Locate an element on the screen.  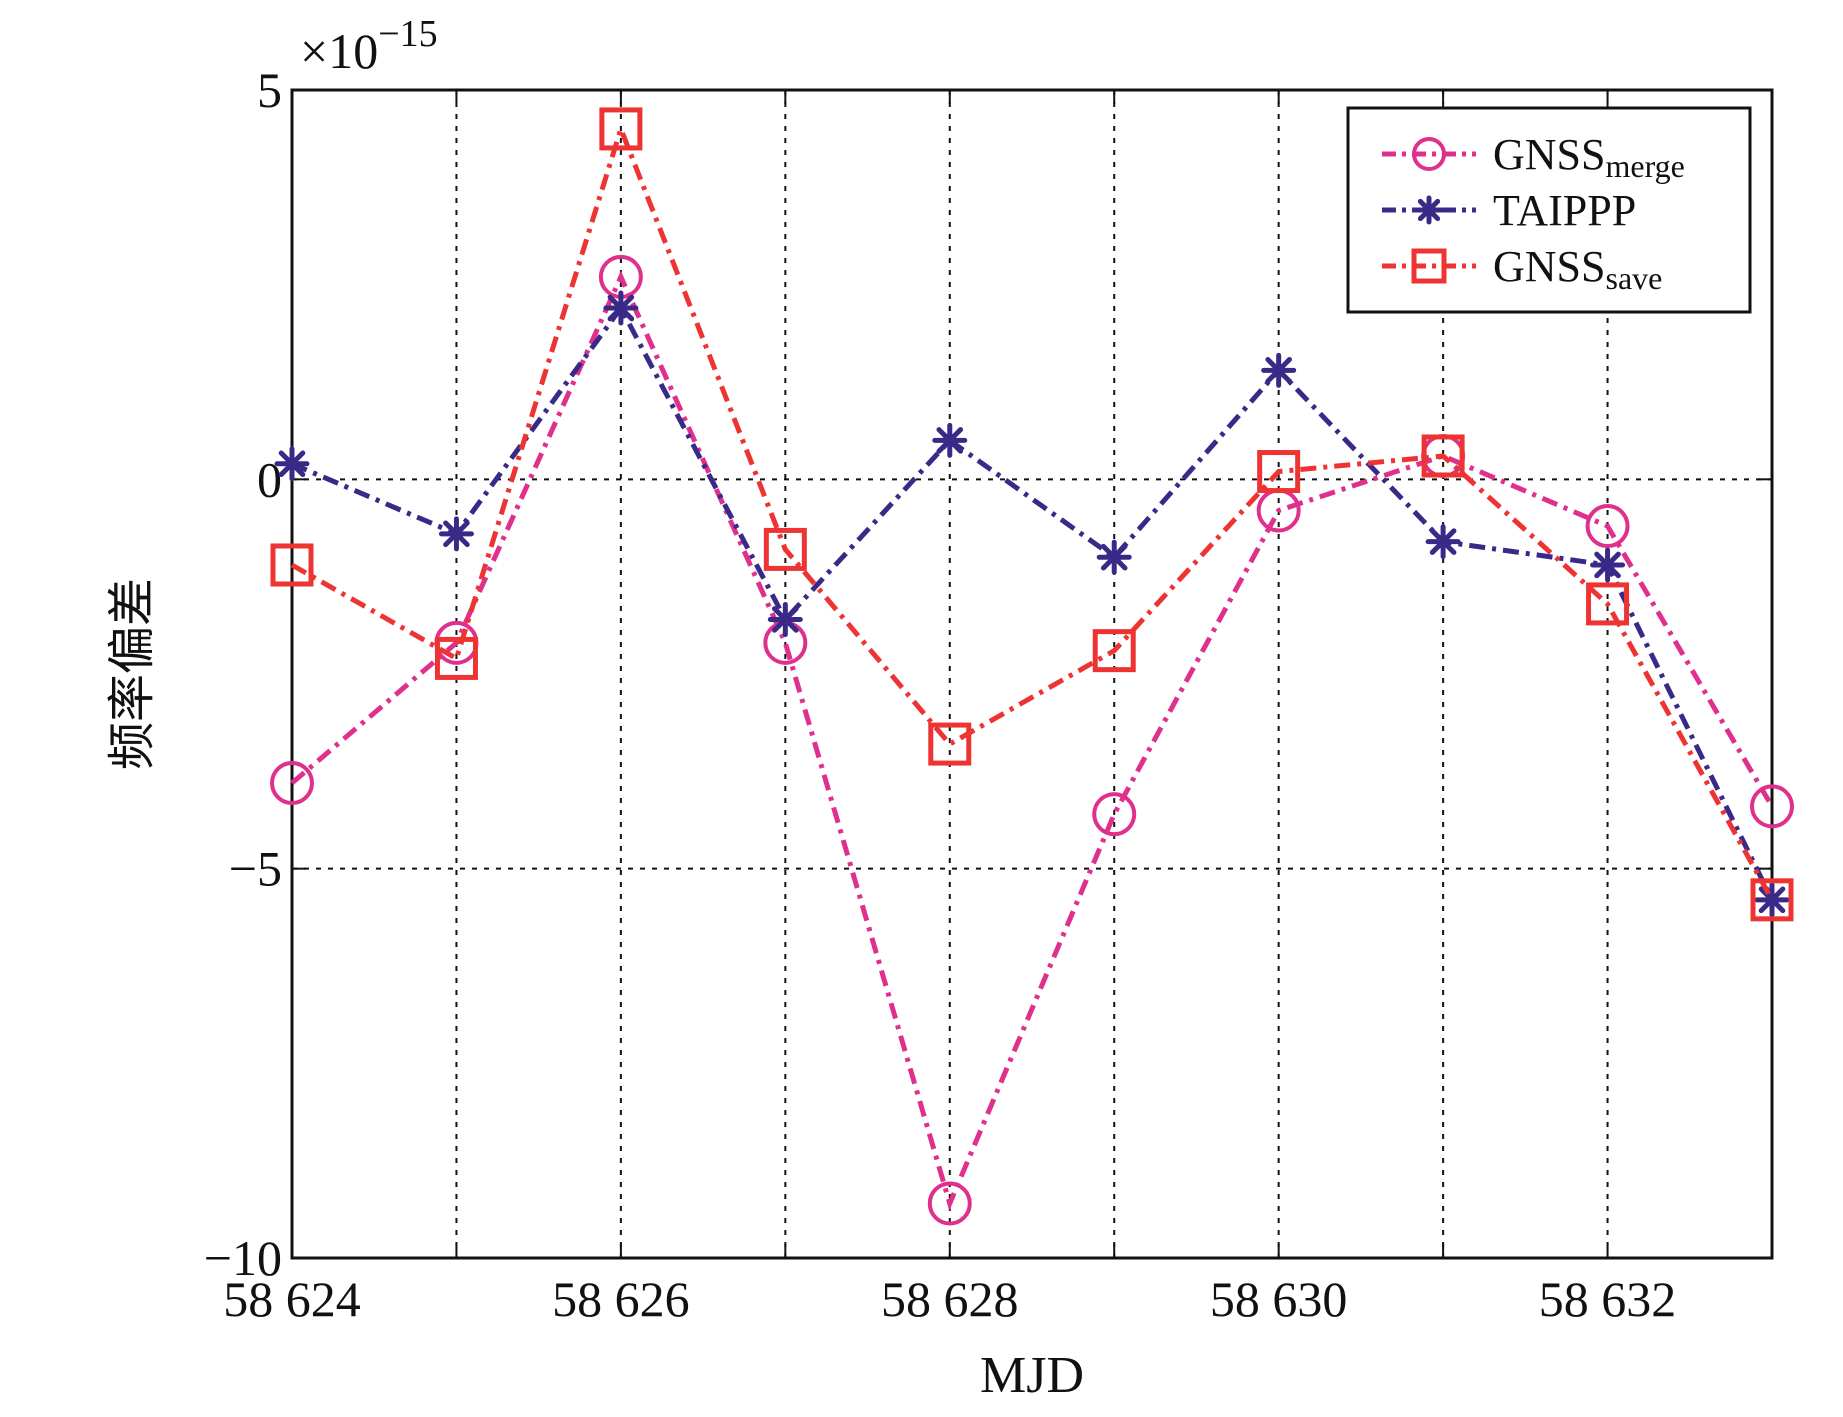
legend-subscript: merge is located at coordinates (1645, 166).